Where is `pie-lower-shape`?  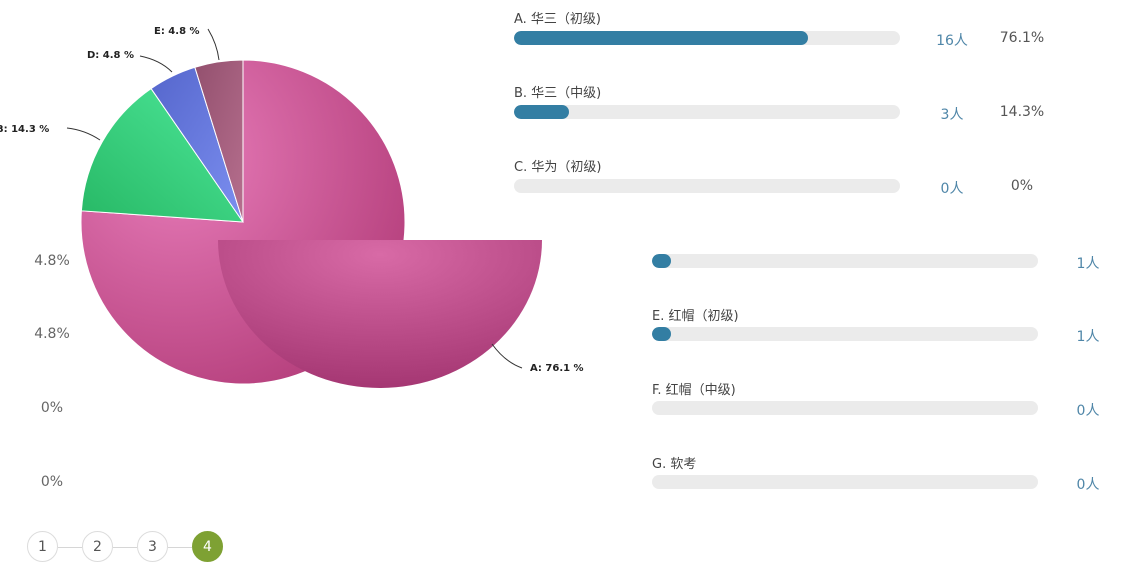 pie-lower-shape is located at coordinates (380, 314).